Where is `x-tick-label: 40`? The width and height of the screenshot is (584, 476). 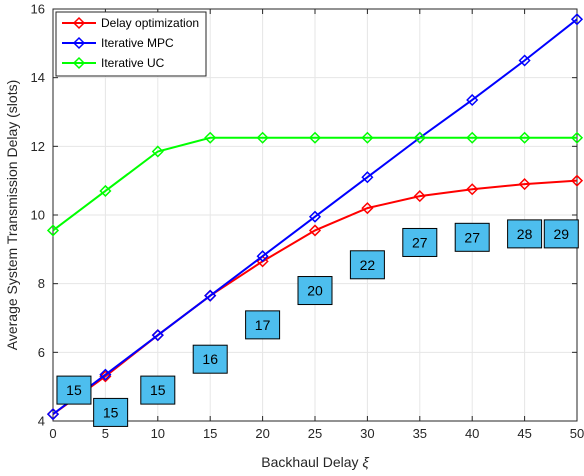 x-tick-label: 40 is located at coordinates (472, 433).